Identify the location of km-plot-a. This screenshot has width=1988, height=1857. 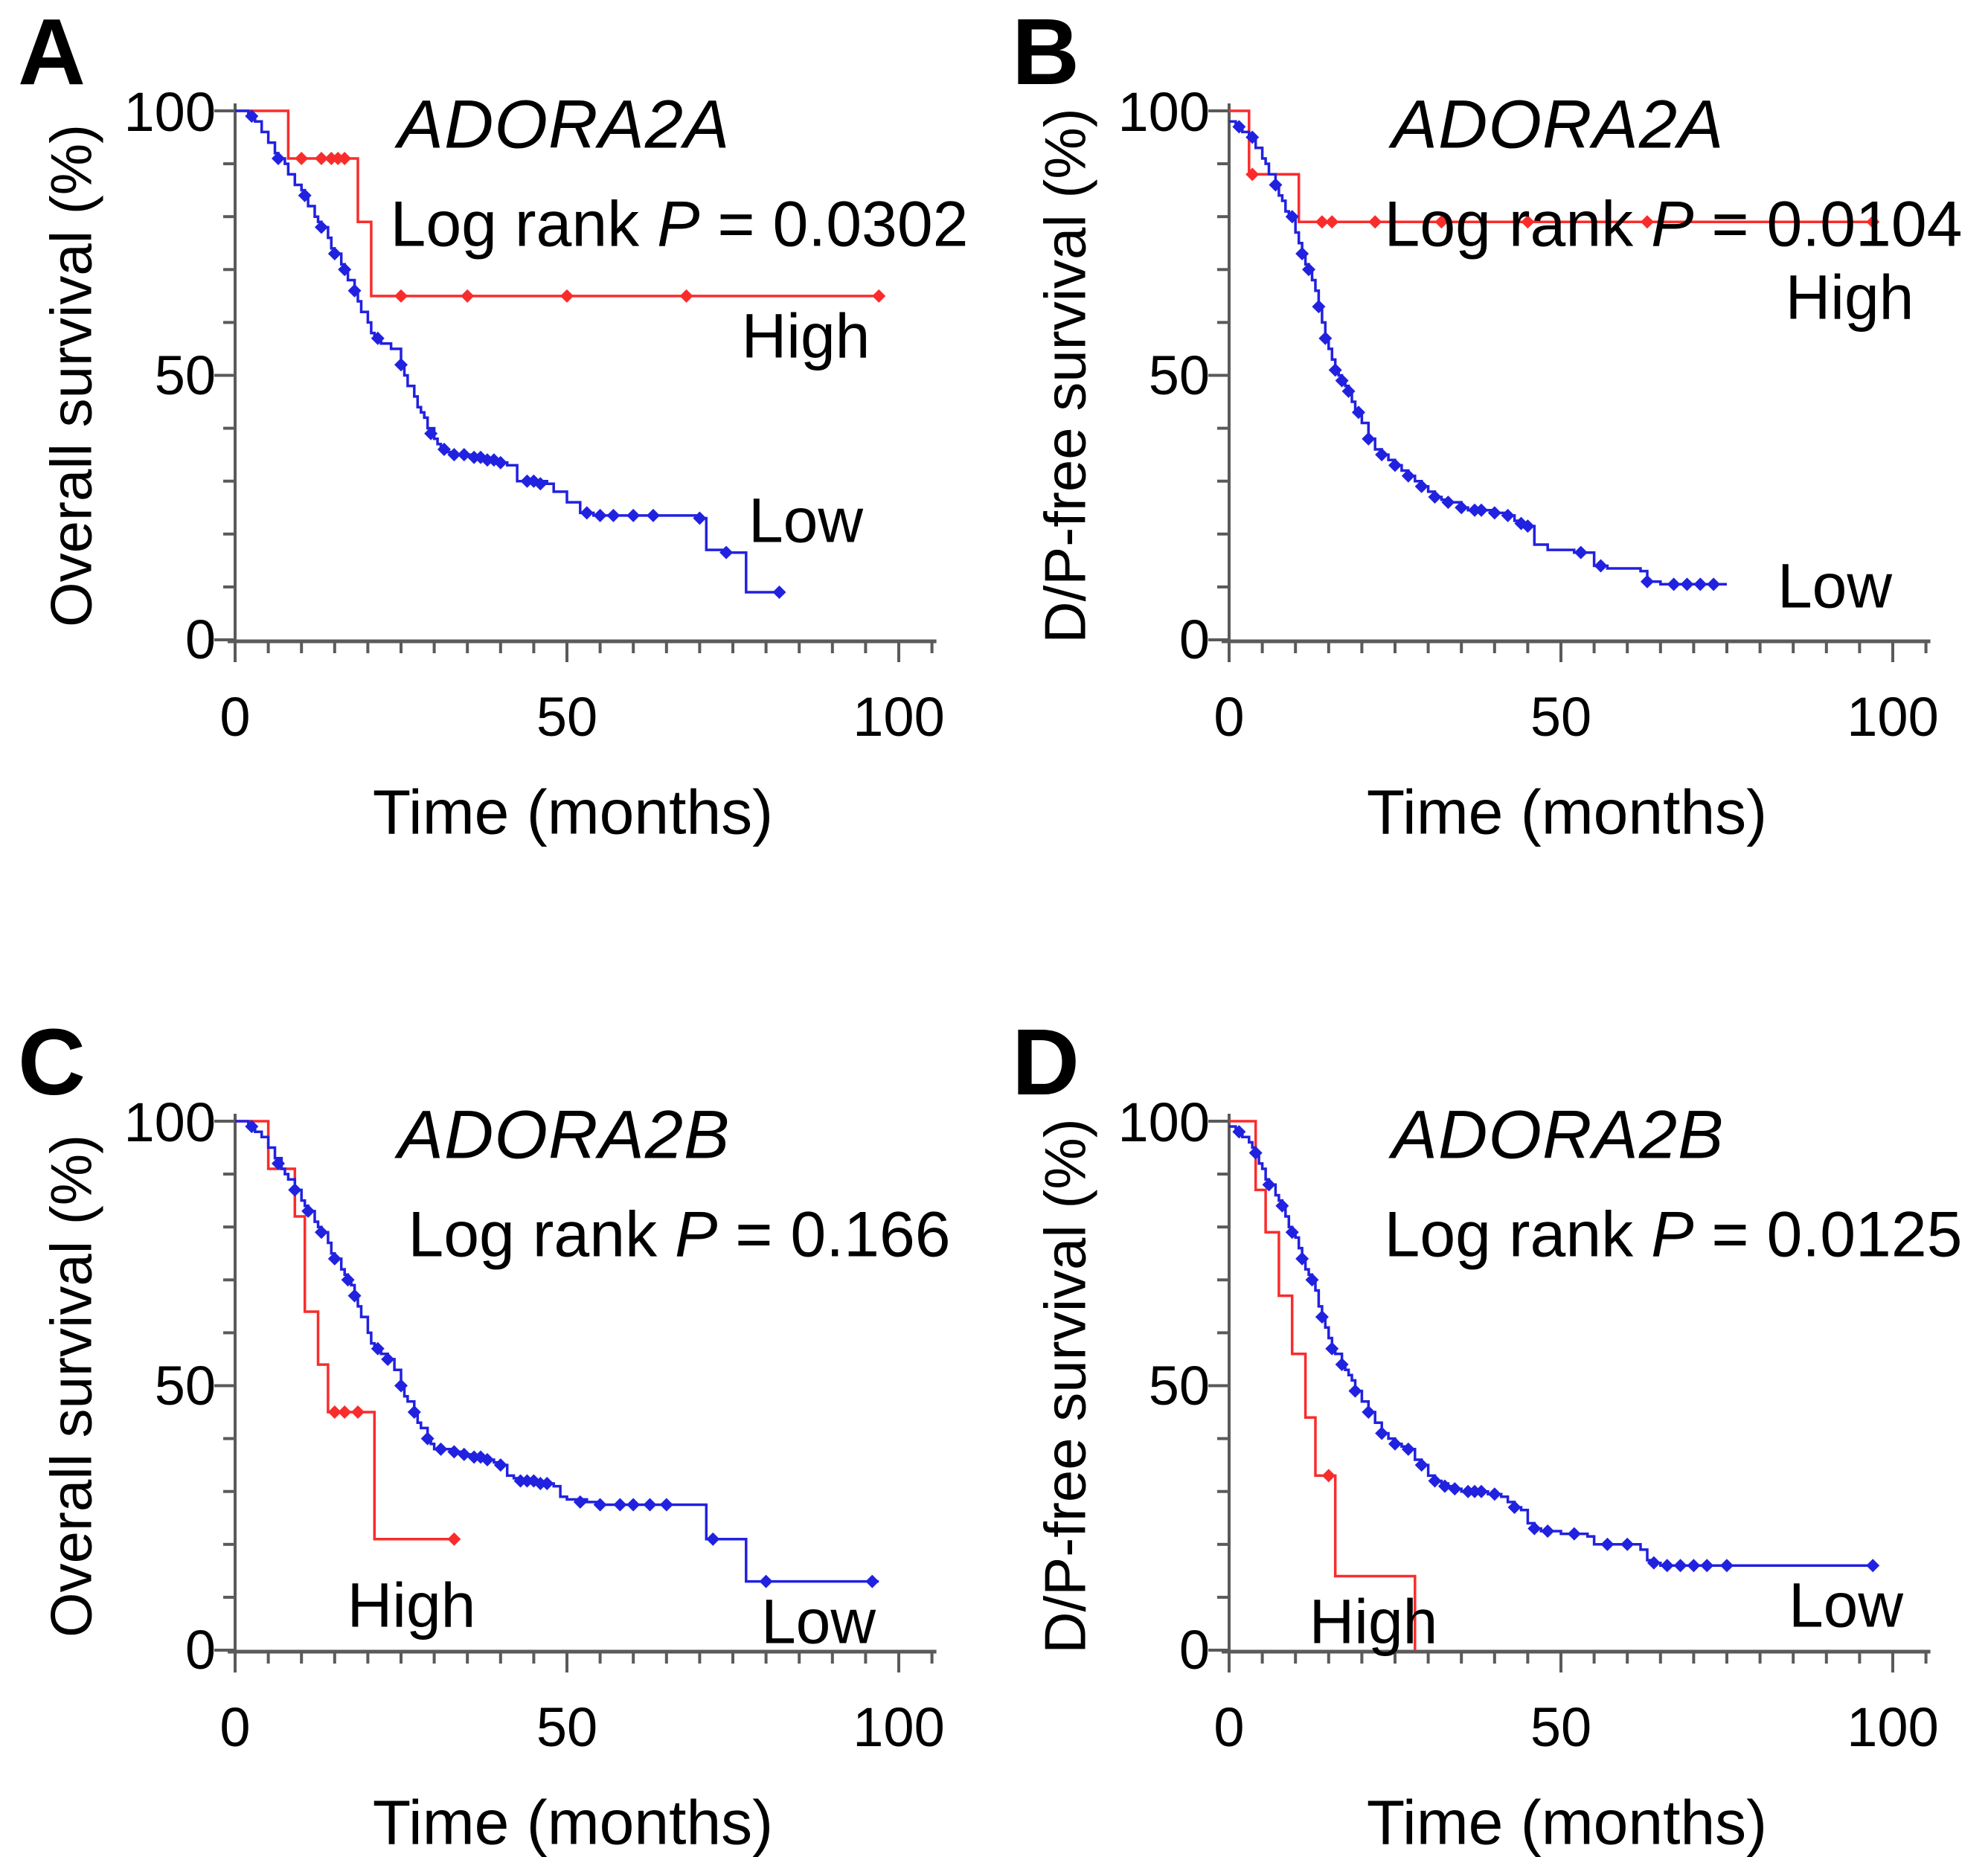
(575, 382).